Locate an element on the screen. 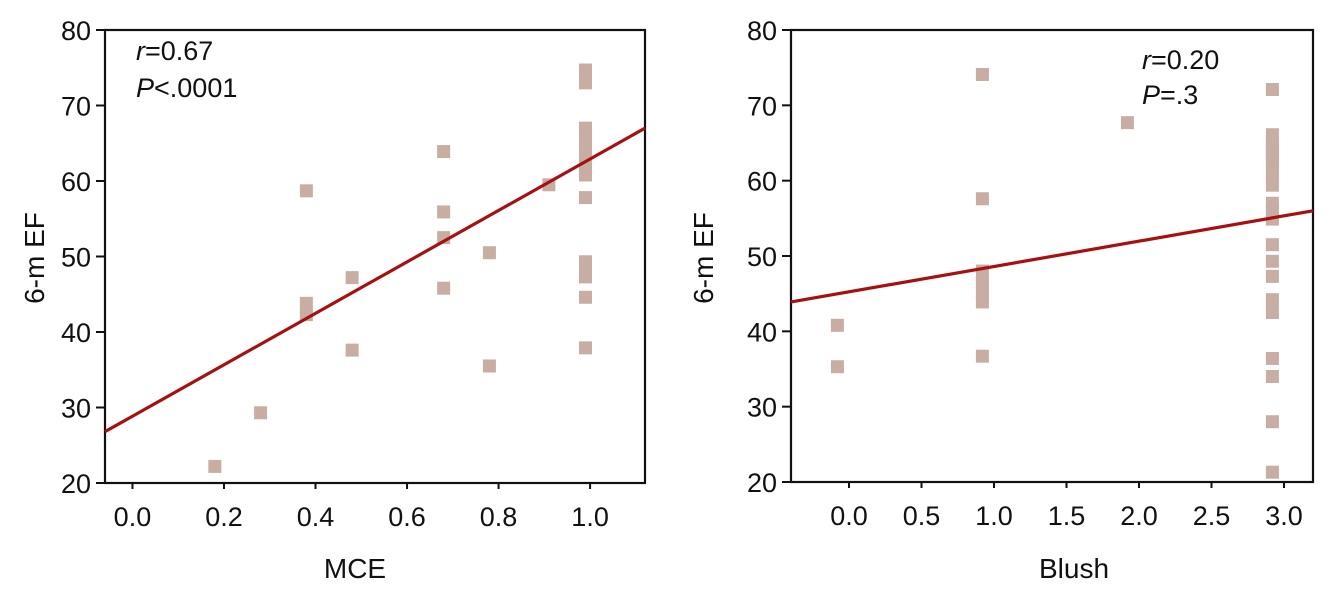 This screenshot has width=1335, height=602. x-tick-label: 0.4 is located at coordinates (316, 517).